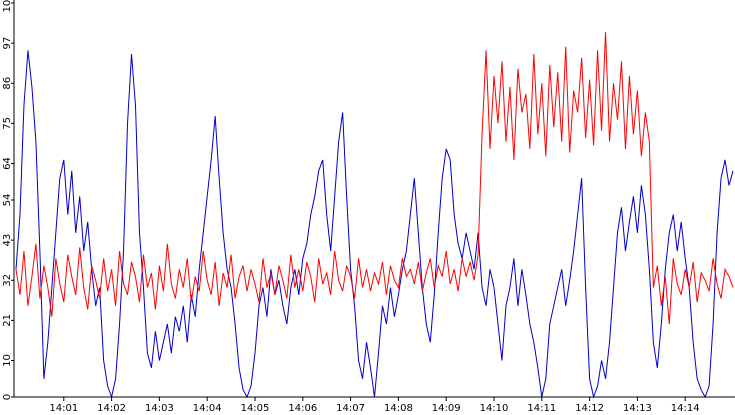 This screenshot has width=735, height=415. What do you see at coordinates (7, 320) in the screenshot?
I see `y-tick-label: 21` at bounding box center [7, 320].